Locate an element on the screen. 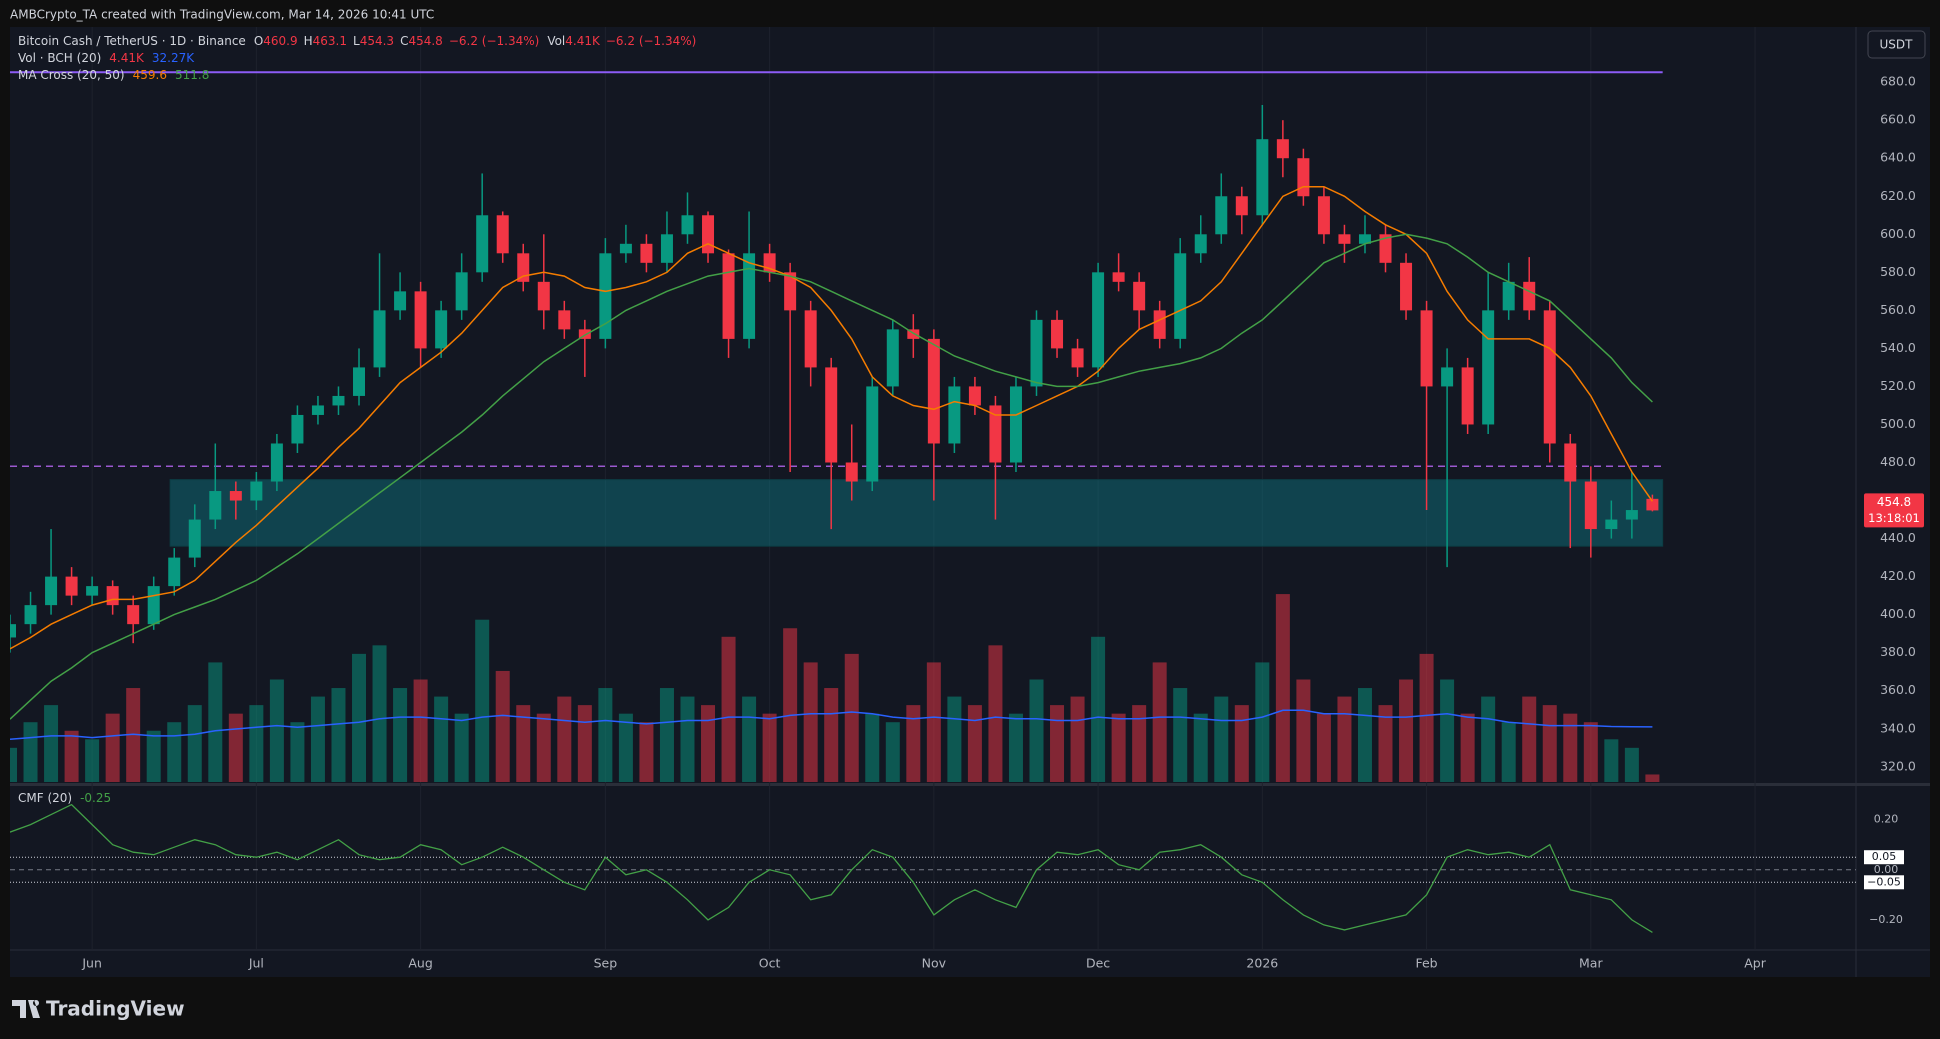  y-tick-label: 380.0 is located at coordinates (1898, 651).